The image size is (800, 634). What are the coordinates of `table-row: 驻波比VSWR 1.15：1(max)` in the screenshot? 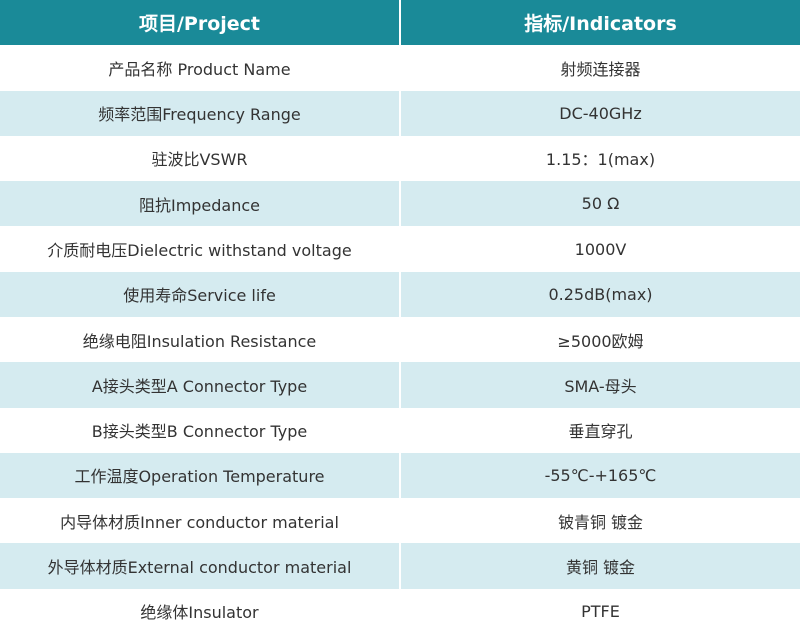 It's located at (400, 158).